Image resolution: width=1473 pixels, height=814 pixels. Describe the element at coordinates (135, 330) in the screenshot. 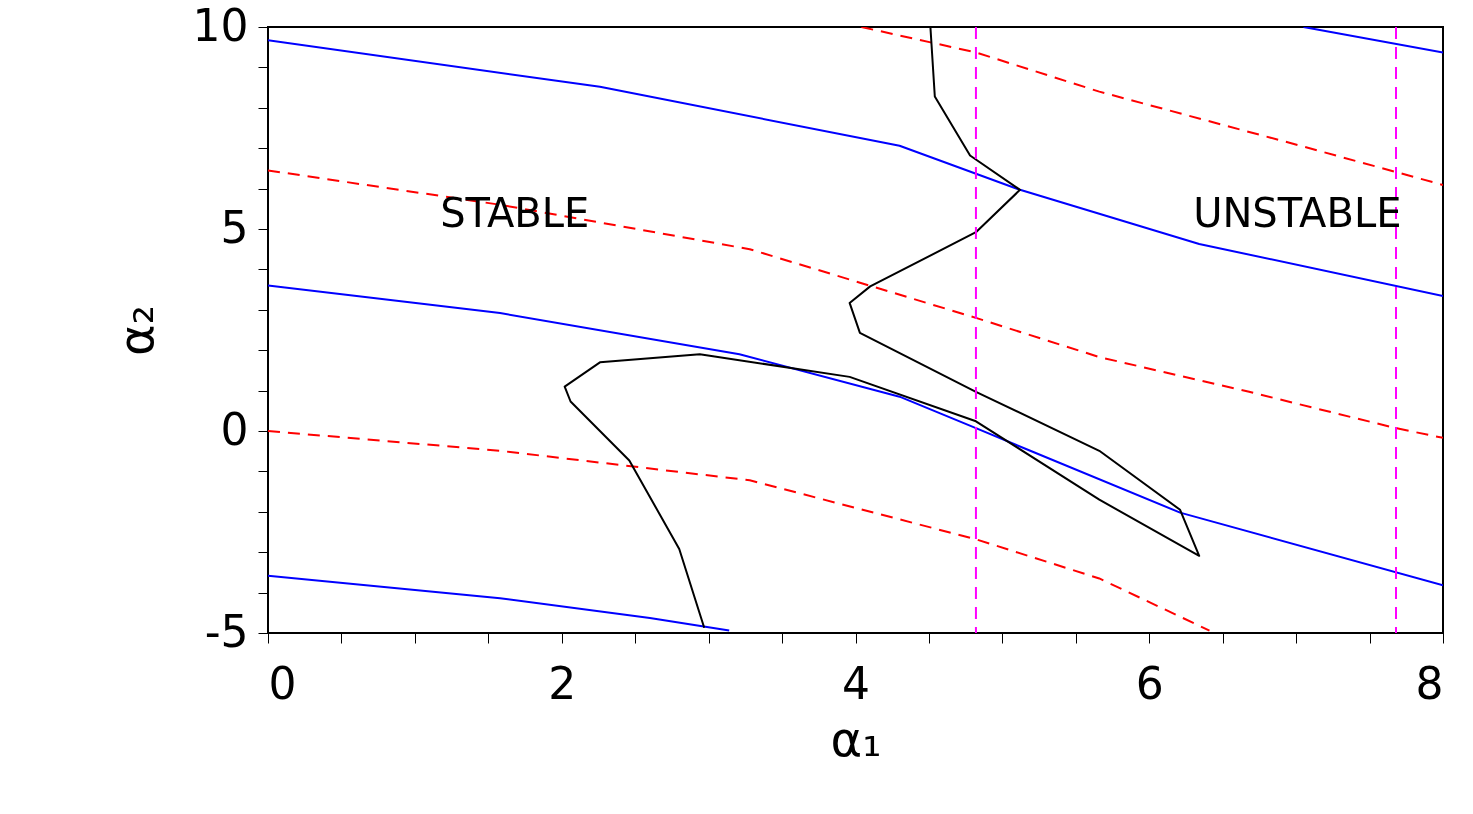

I see `y-axis-title: α₂` at that location.